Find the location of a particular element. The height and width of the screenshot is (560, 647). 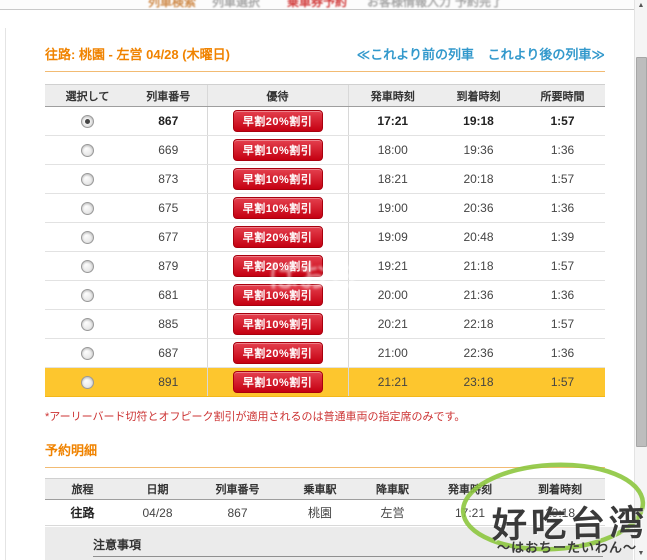

train-pagination: ≪これより前の列車 これより後の列車≫ is located at coordinates (476, 53).